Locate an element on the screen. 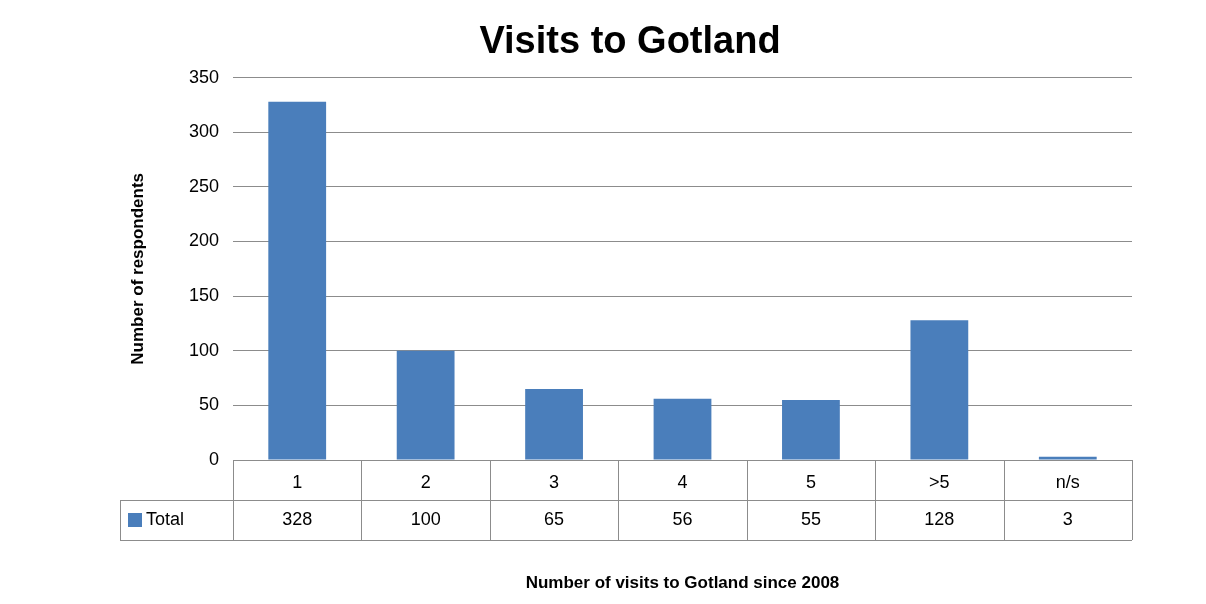  y-axis-title: Number of respondents is located at coordinates (137, 268).